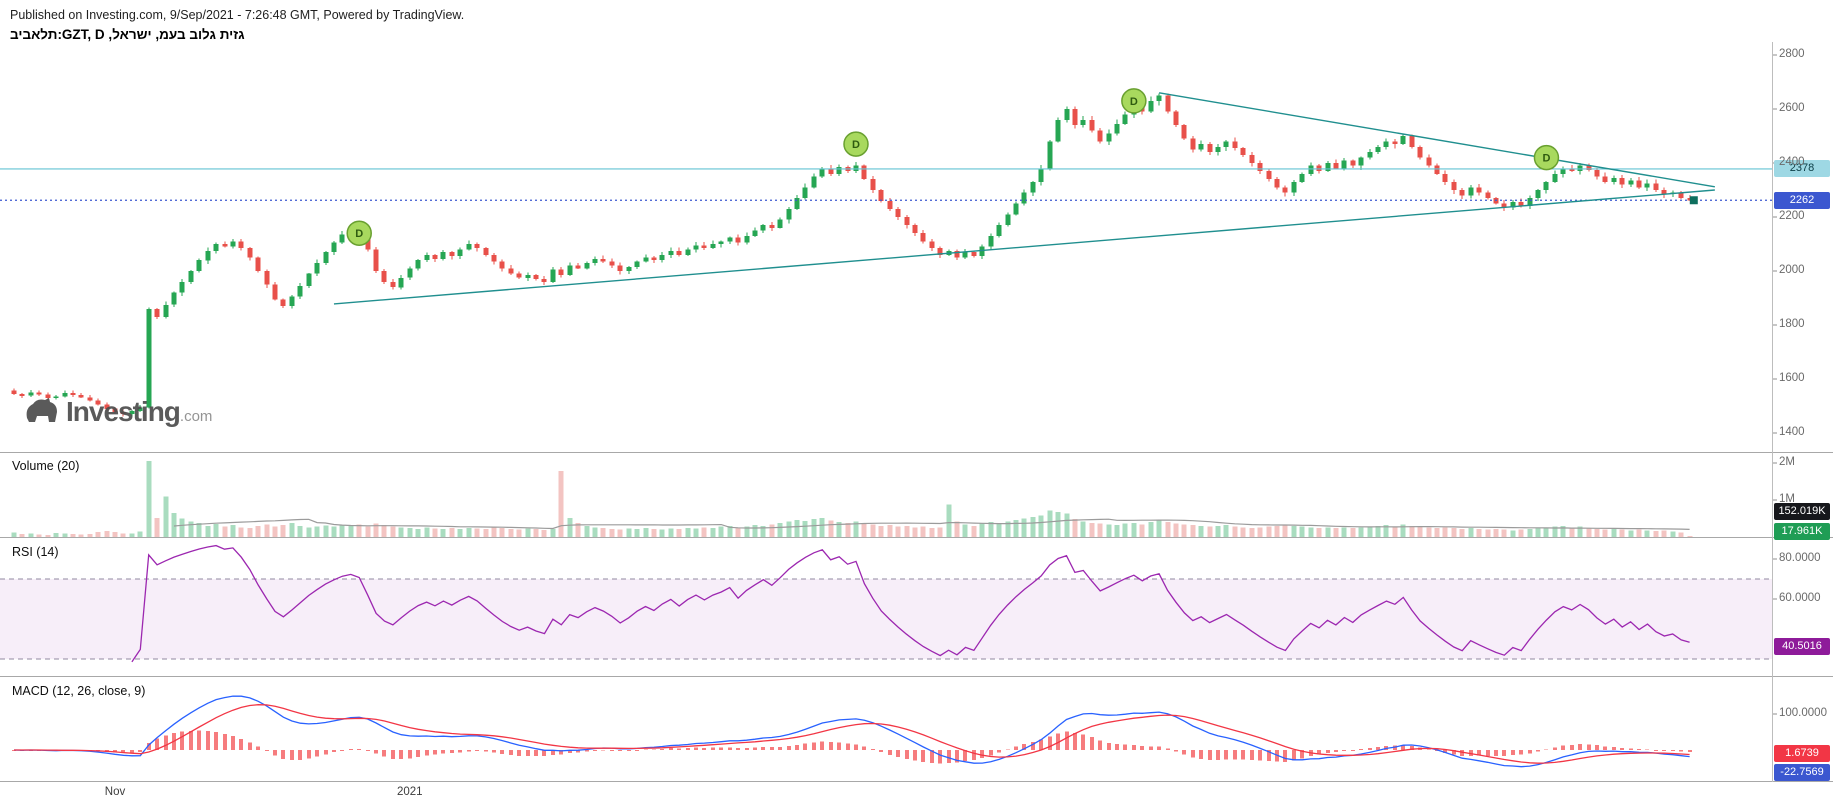  What do you see at coordinates (1792, 54) in the screenshot?
I see `scale-tick-label: 2800` at bounding box center [1792, 54].